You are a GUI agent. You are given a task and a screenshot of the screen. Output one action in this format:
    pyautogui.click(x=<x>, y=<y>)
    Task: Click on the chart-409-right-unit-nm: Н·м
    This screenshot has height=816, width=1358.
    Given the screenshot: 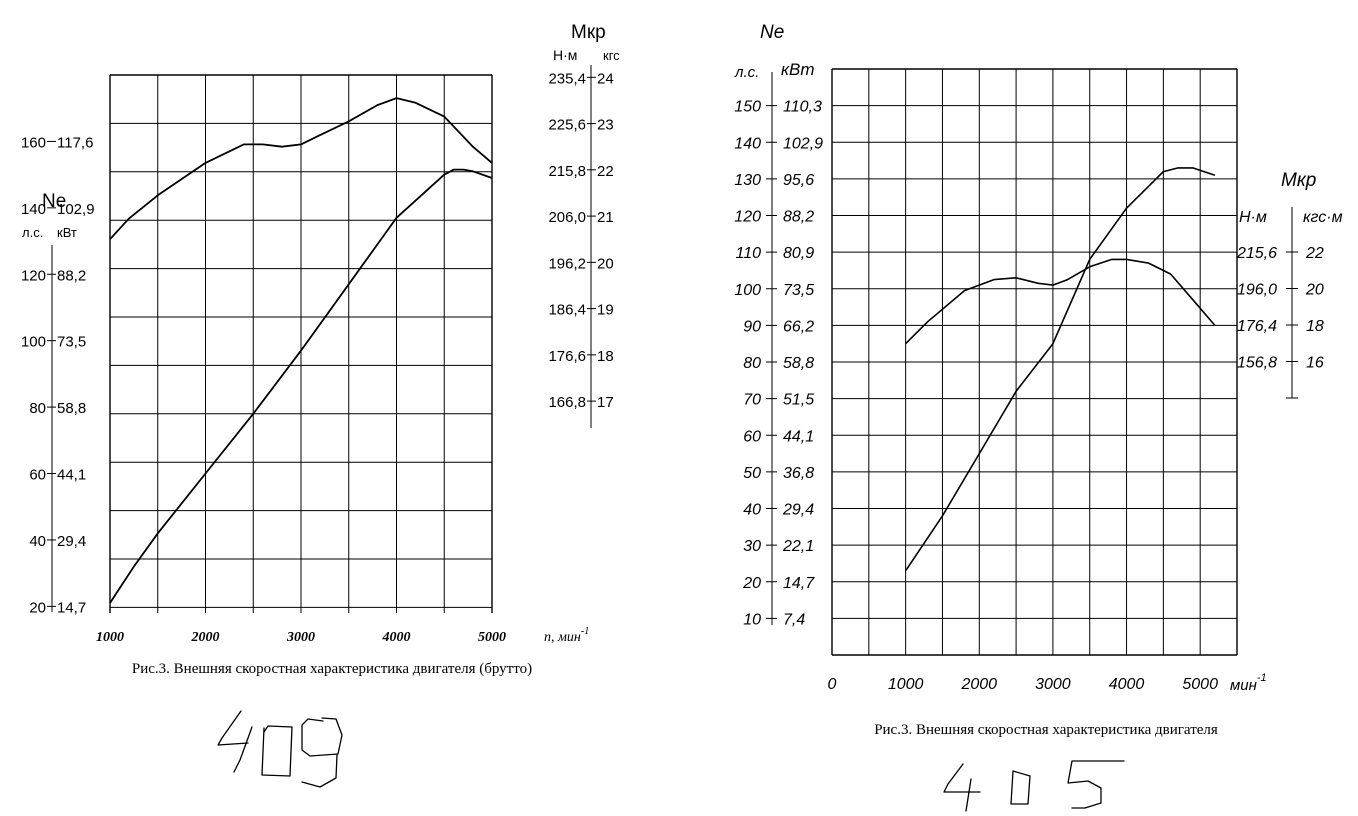 What is the action you would take?
    pyautogui.click(x=565, y=55)
    